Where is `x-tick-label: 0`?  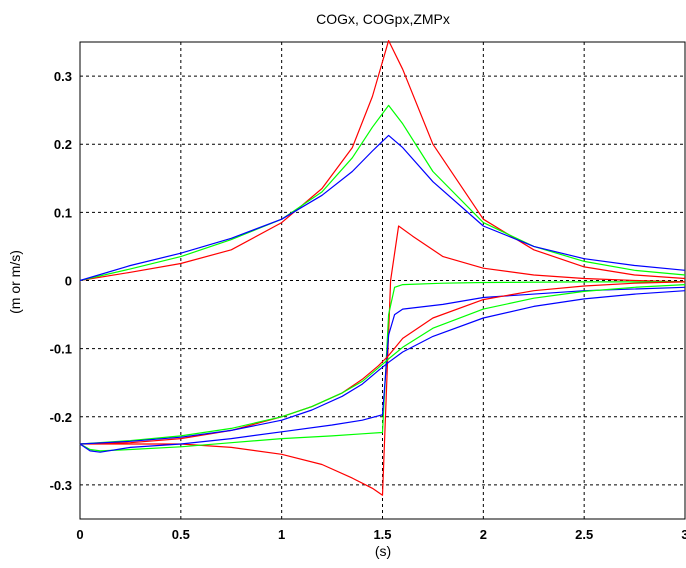 x-tick-label: 0 is located at coordinates (79, 534).